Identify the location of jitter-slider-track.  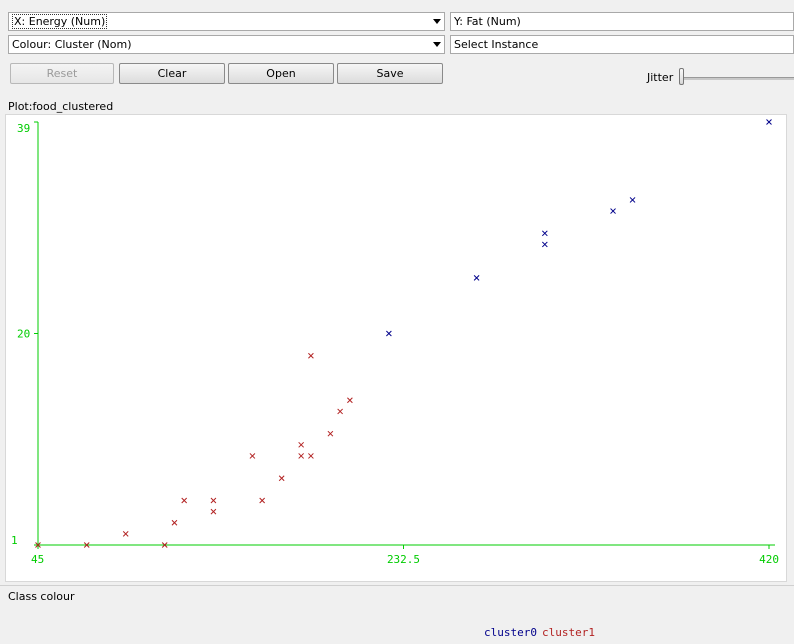
(737, 78).